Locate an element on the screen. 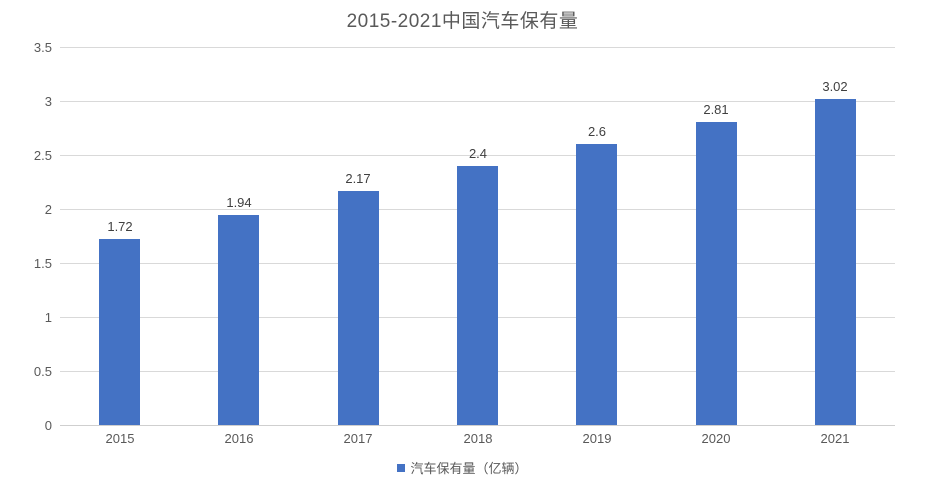 The image size is (925, 484). y-tick-label: 3.5 is located at coordinates (42, 47).